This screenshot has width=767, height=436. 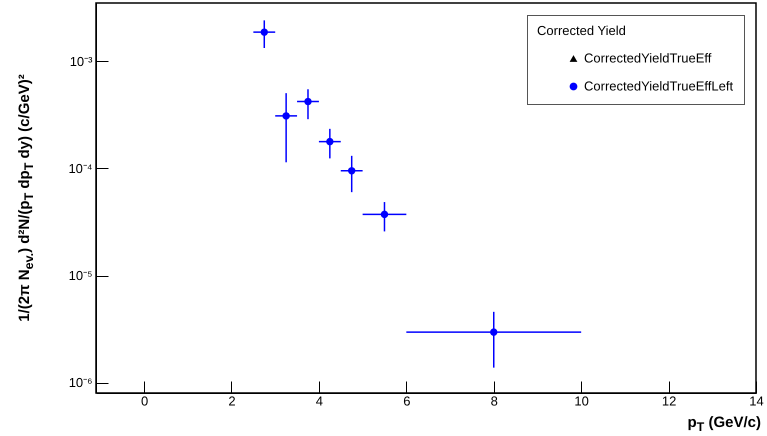 I want to click on x-tick-label: 8, so click(x=494, y=401).